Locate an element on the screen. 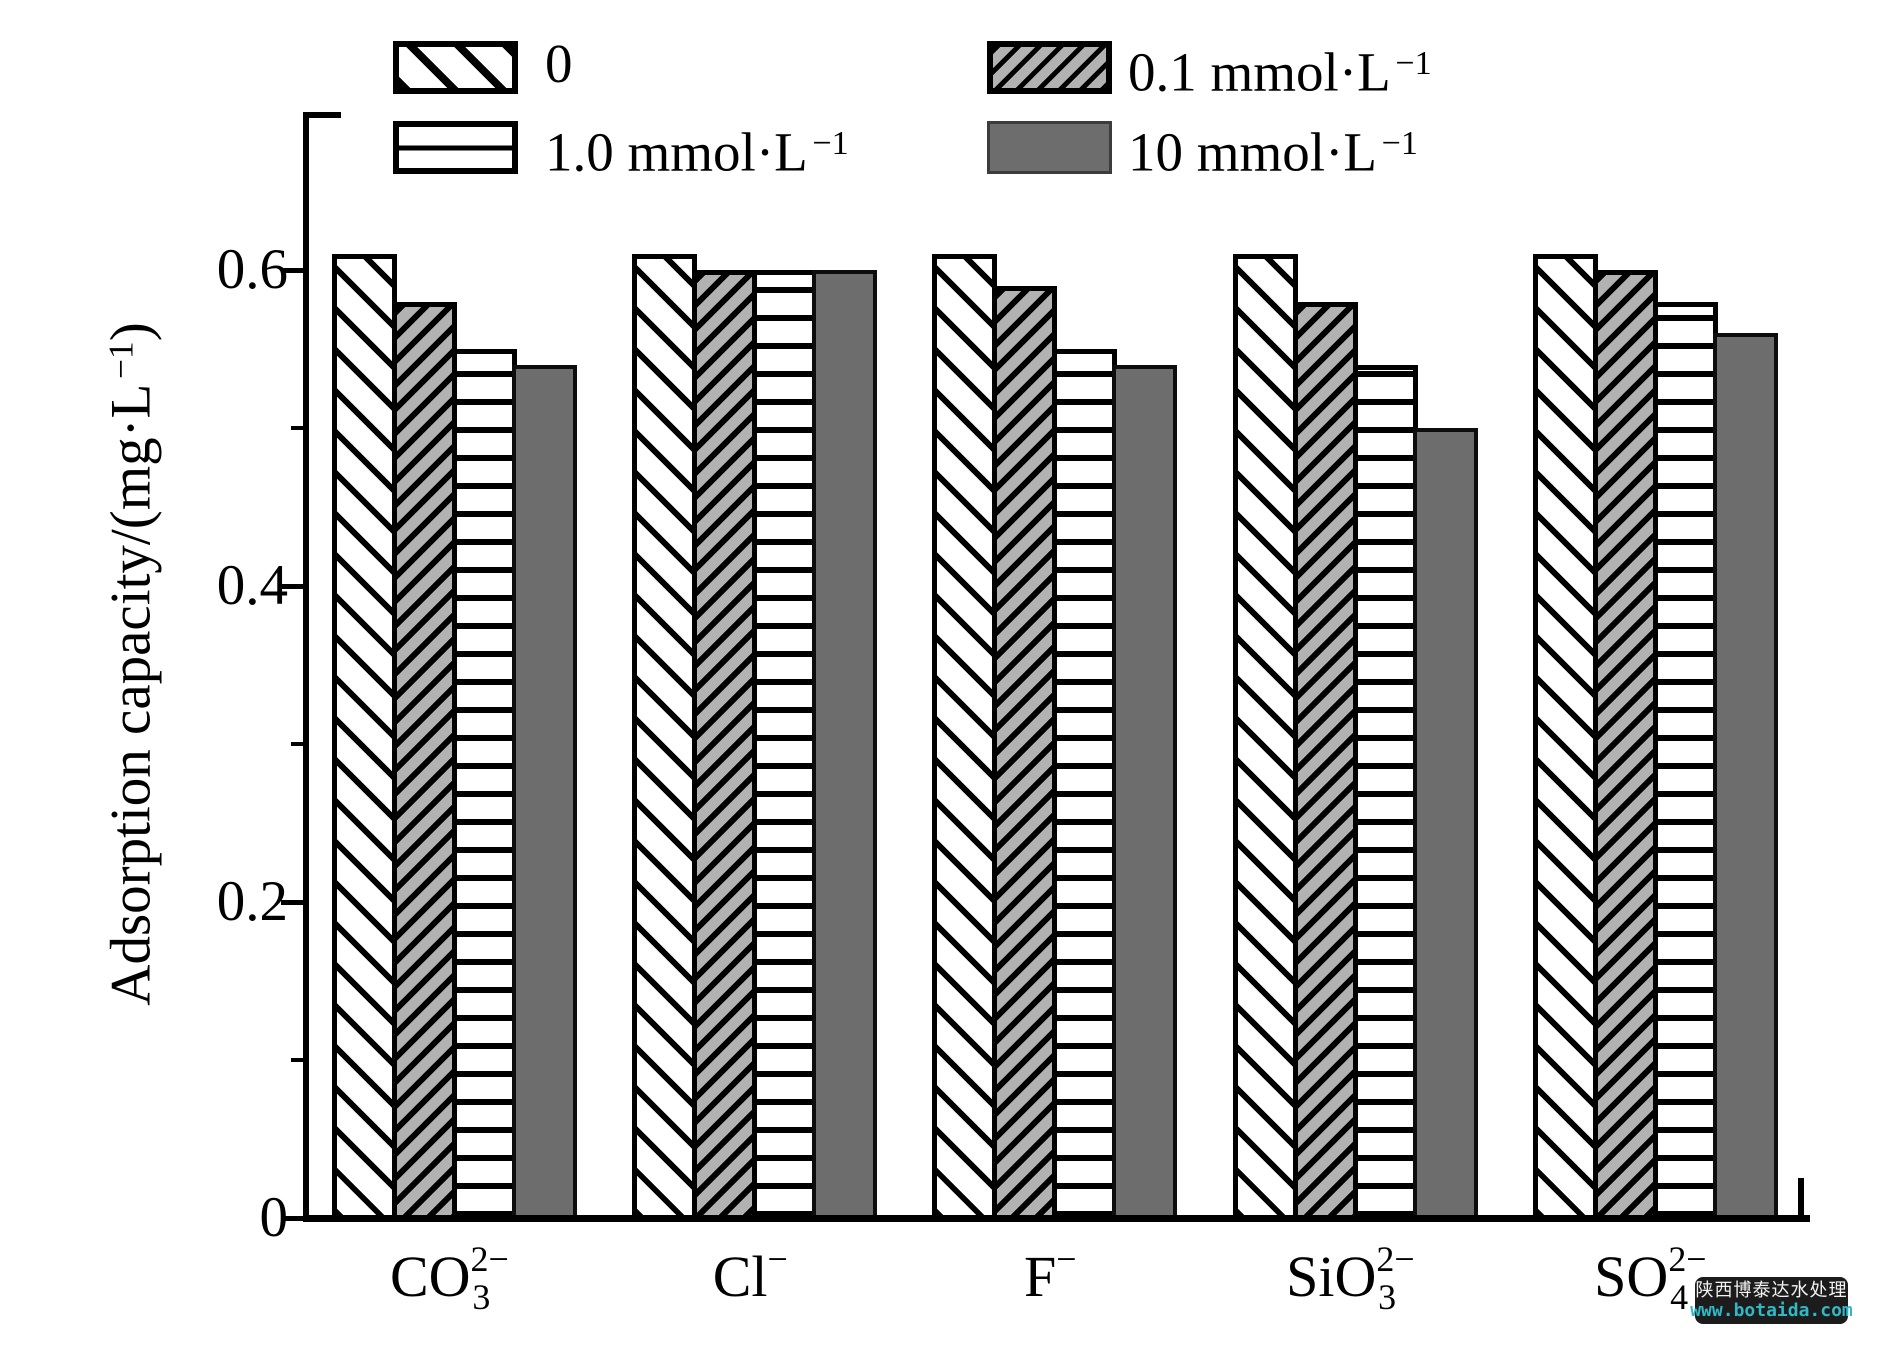 The width and height of the screenshot is (1887, 1345). bar-co3-series0 is located at coordinates (364, 738).